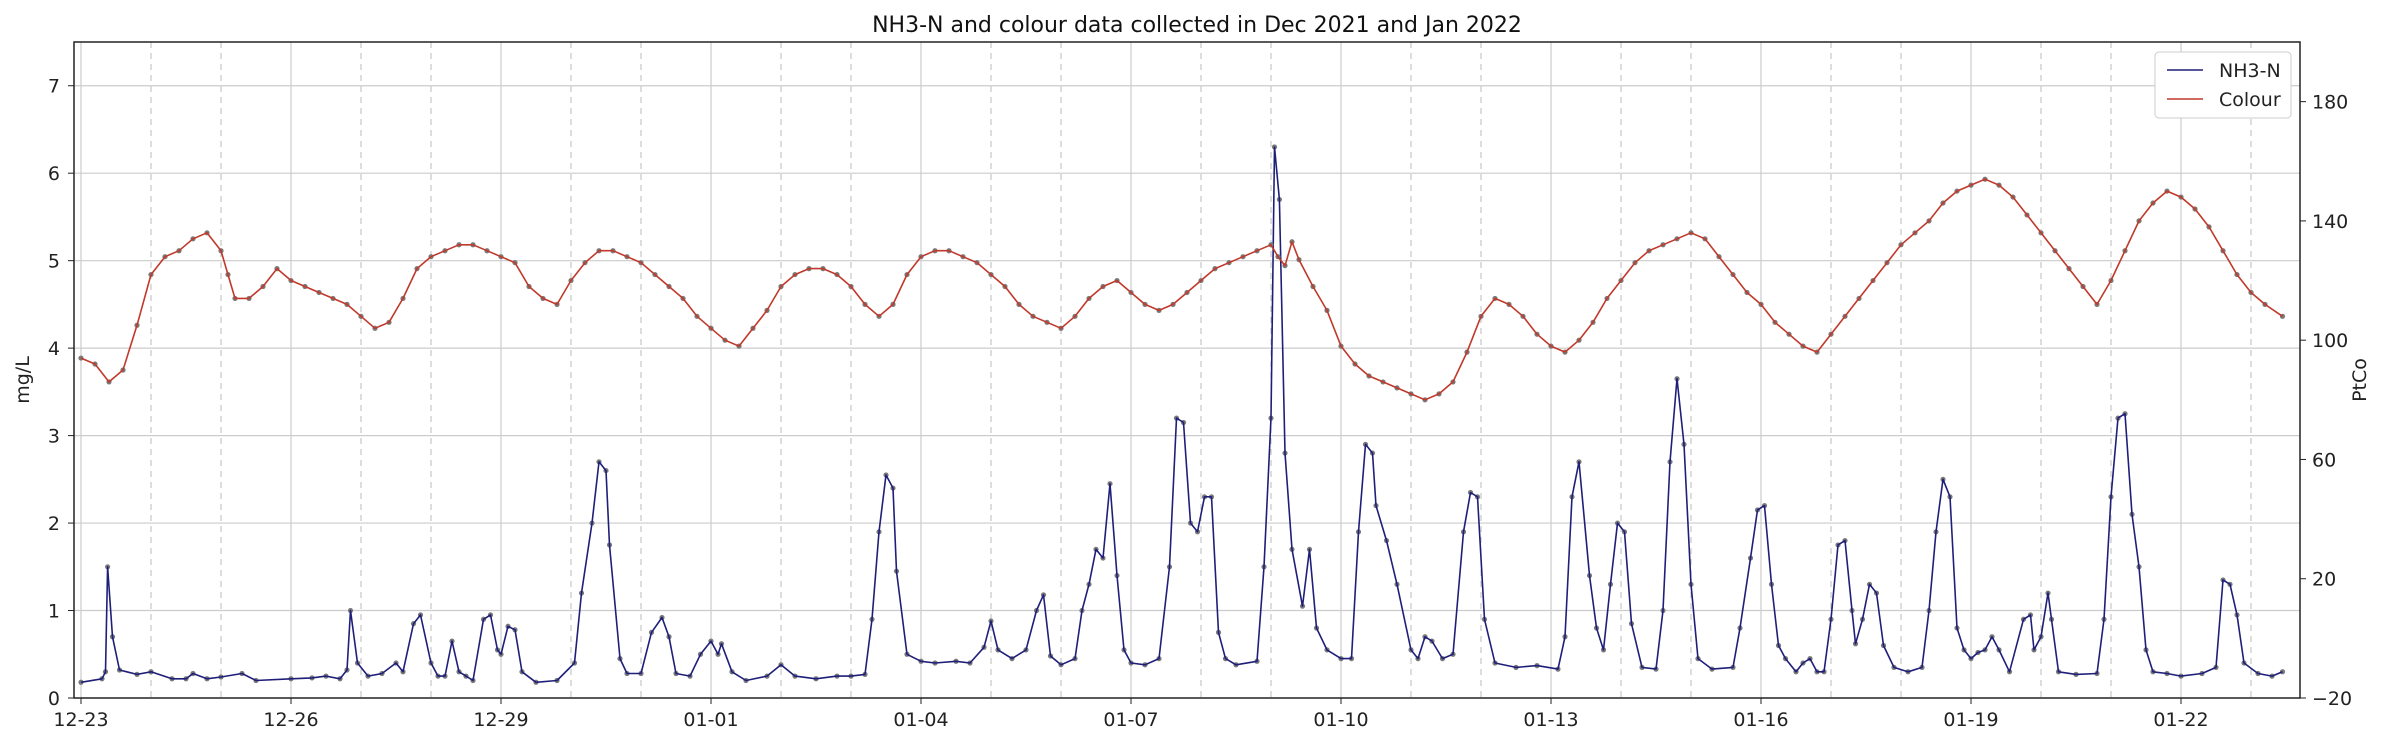 The height and width of the screenshot is (744, 2387). Describe the element at coordinates (2326, 401) in the screenshot. I see `y-axis-right-ticks: −20 20 60 100 140 180` at that location.